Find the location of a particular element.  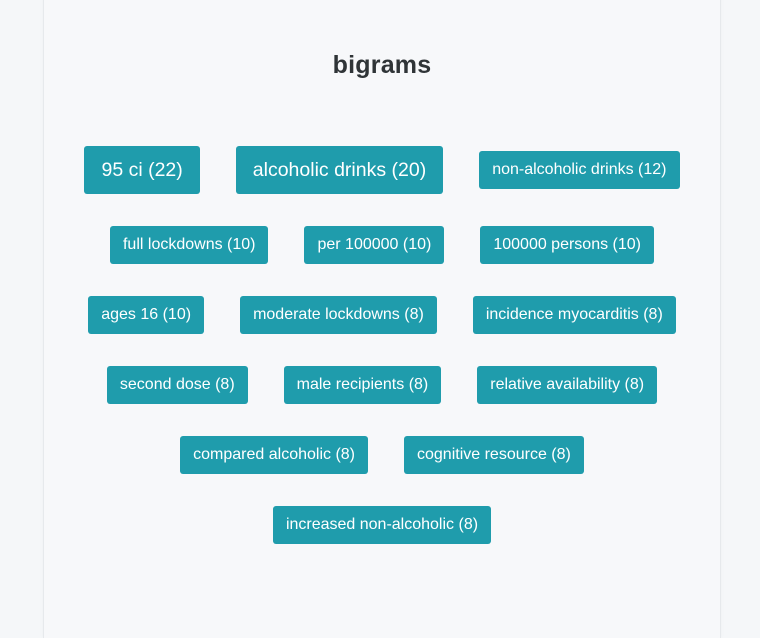

card-title: bigrams is located at coordinates (382, 65).